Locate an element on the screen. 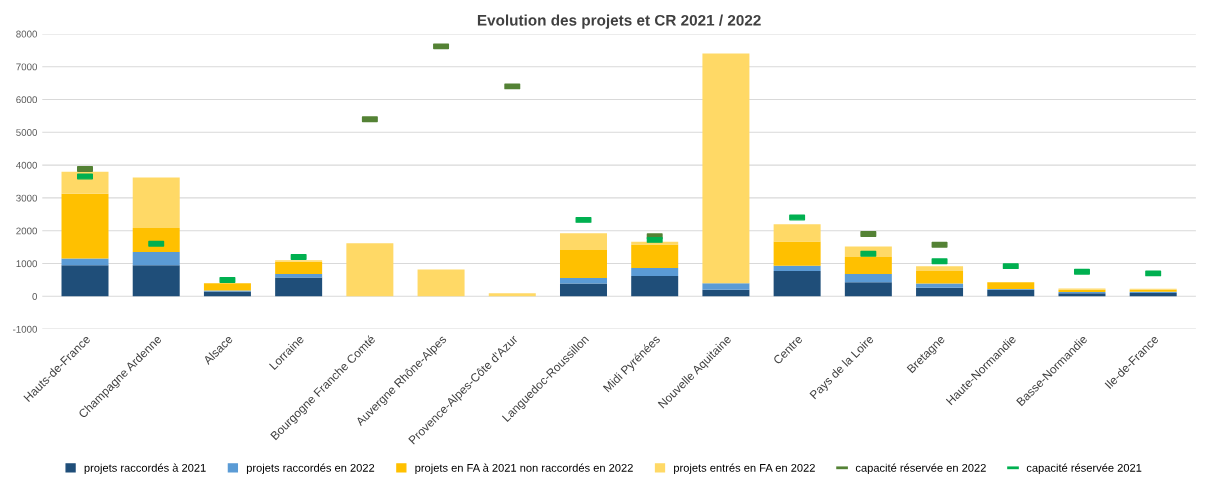  y-tick-label: -1000 is located at coordinates (25, 329).